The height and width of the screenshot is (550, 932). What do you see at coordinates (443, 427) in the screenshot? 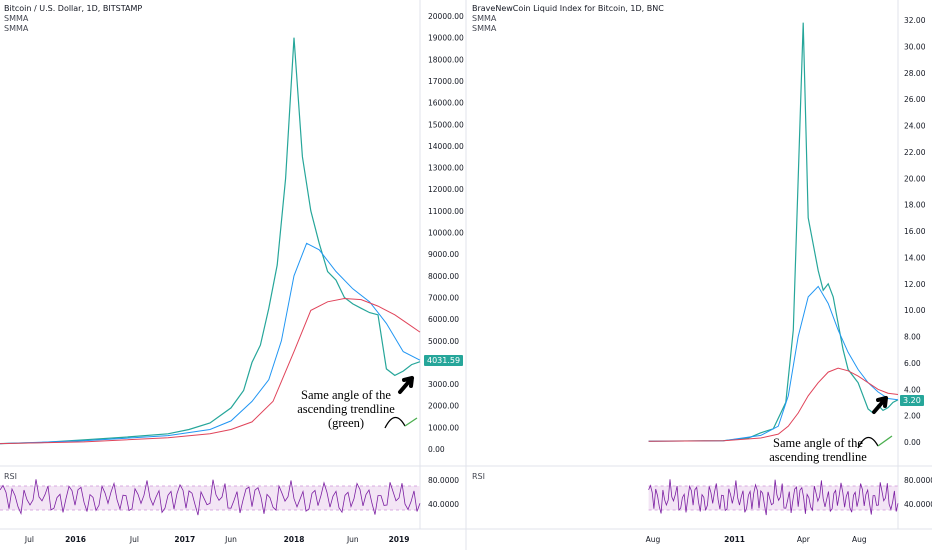
I see `left-y-tick-label: 1000.00` at bounding box center [443, 427].